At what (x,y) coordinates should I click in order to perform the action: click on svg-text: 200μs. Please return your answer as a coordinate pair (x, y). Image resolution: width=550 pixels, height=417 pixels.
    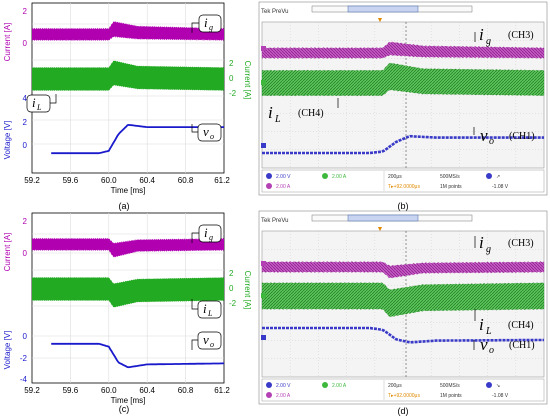
    Looking at the image, I should click on (395, 177).